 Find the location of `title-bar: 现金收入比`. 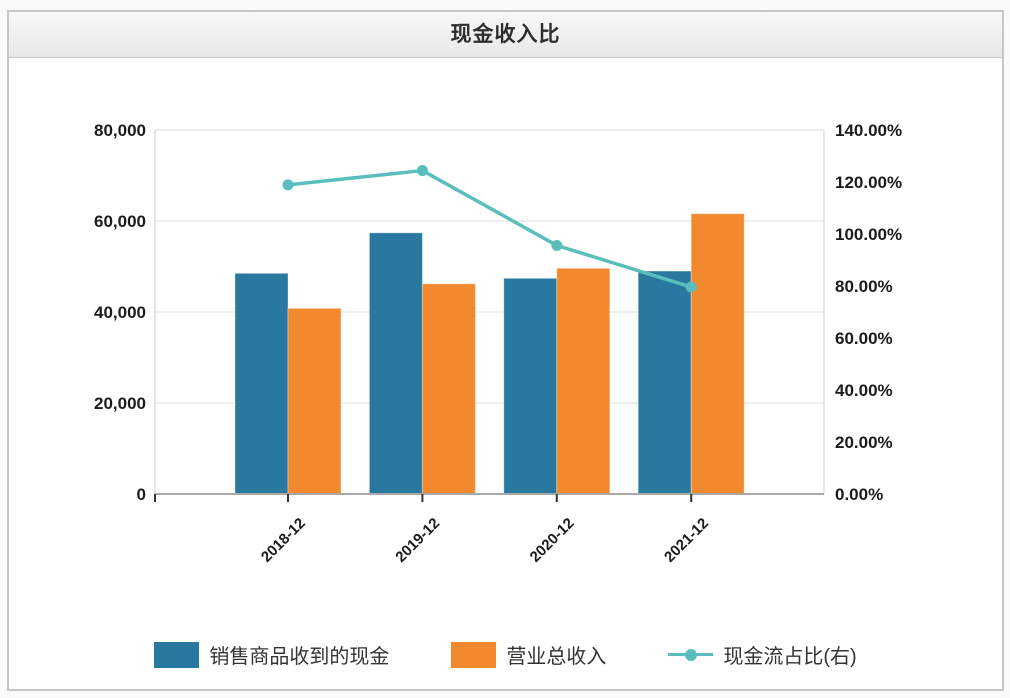

title-bar: 现金收入比 is located at coordinates (505, 35).